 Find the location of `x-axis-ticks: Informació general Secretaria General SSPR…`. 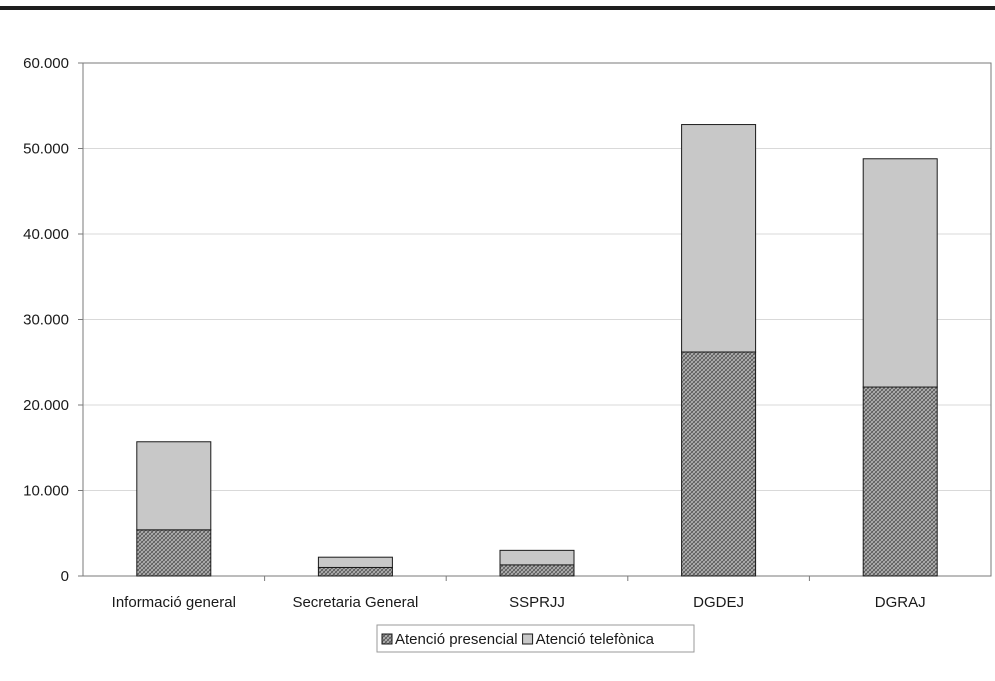

x-axis-ticks: Informació general Secretaria General SSPR… is located at coordinates (519, 593).